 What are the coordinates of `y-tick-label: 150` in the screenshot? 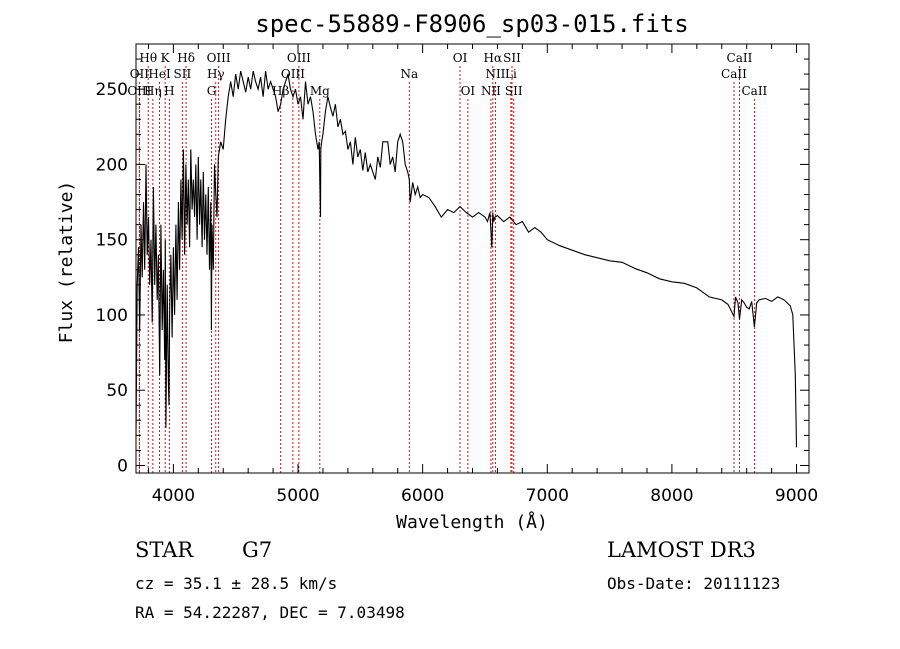 It's located at (112, 241).